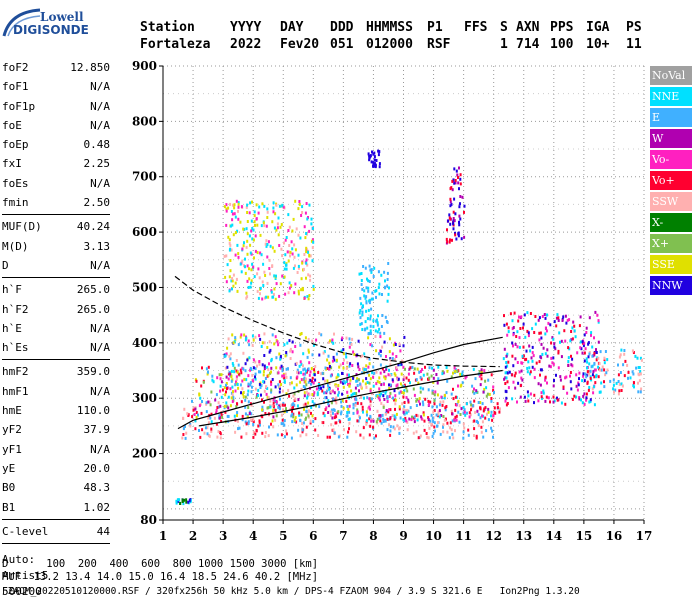  I want to click on param-row: hmF1 N/A, so click(56, 391).